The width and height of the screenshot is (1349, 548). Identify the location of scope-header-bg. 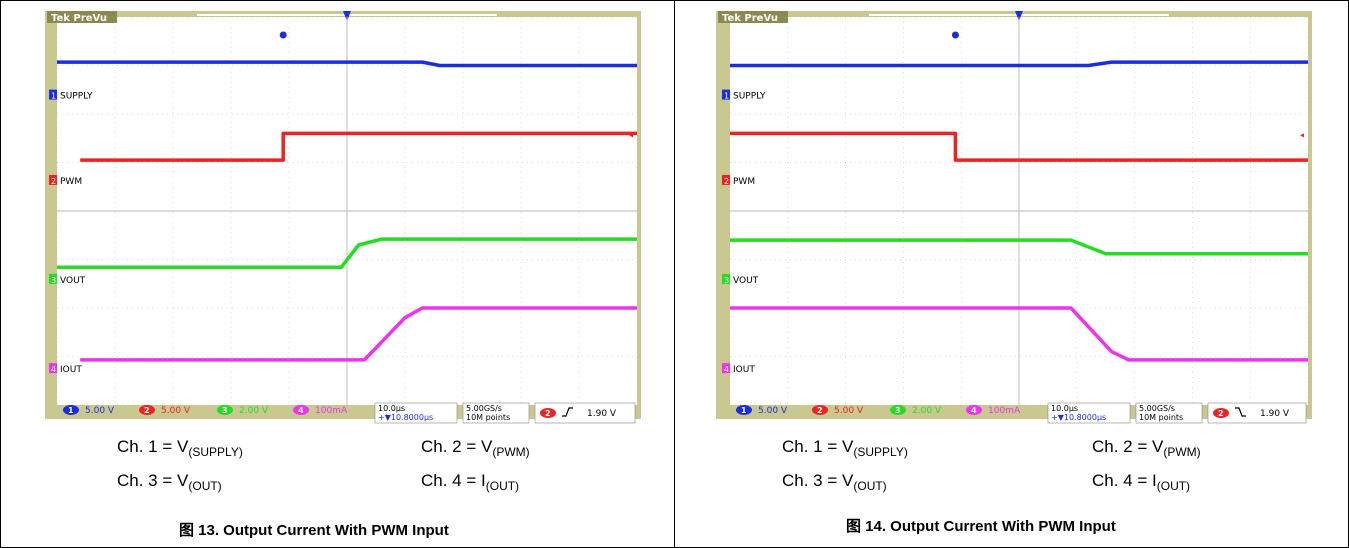
(753, 17).